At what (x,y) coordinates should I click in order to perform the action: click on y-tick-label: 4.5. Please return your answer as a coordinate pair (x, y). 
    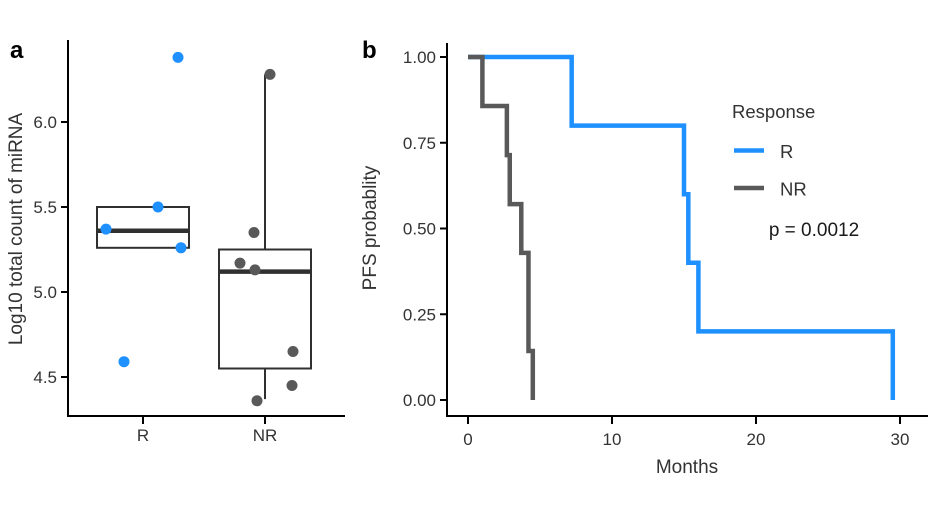
    Looking at the image, I should click on (45, 377).